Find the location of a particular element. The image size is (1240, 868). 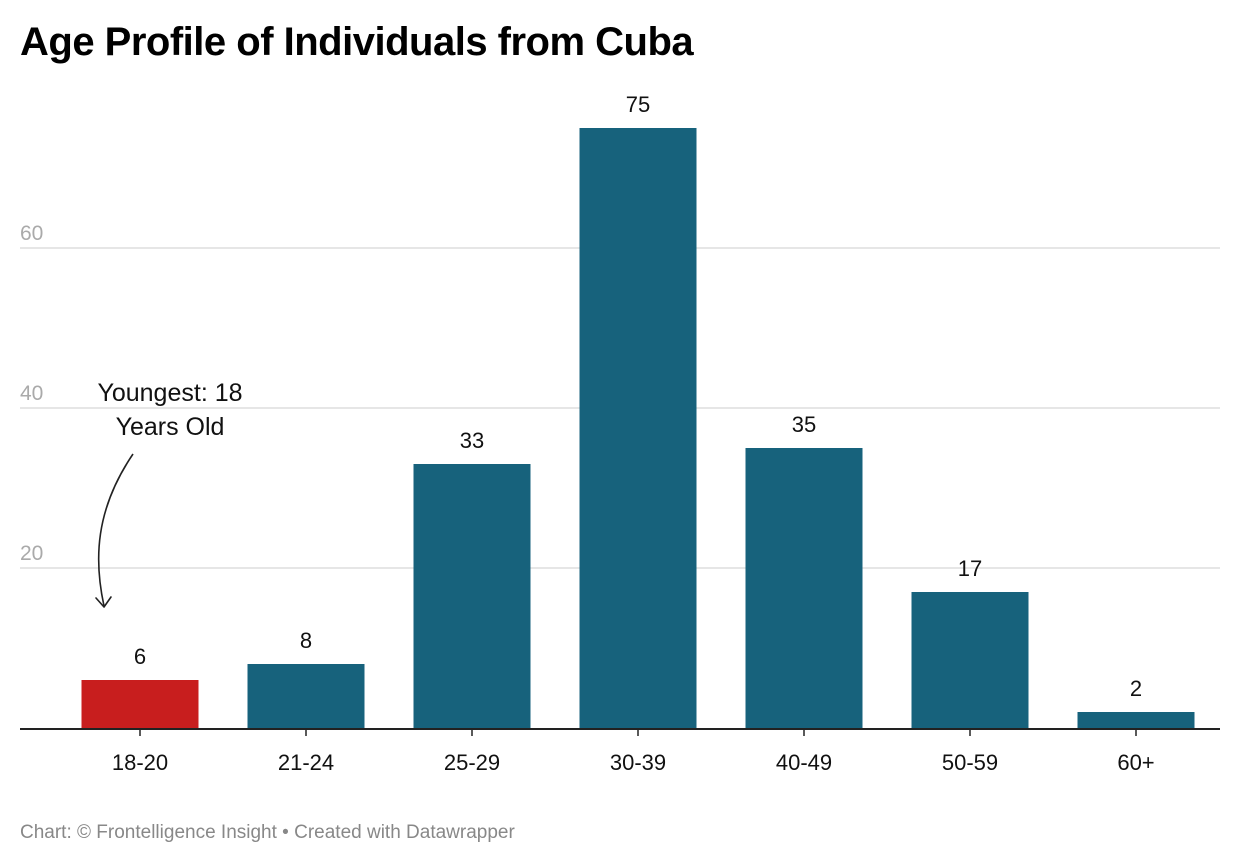

x-tick-label-25-29: 25-29 is located at coordinates (472, 762).